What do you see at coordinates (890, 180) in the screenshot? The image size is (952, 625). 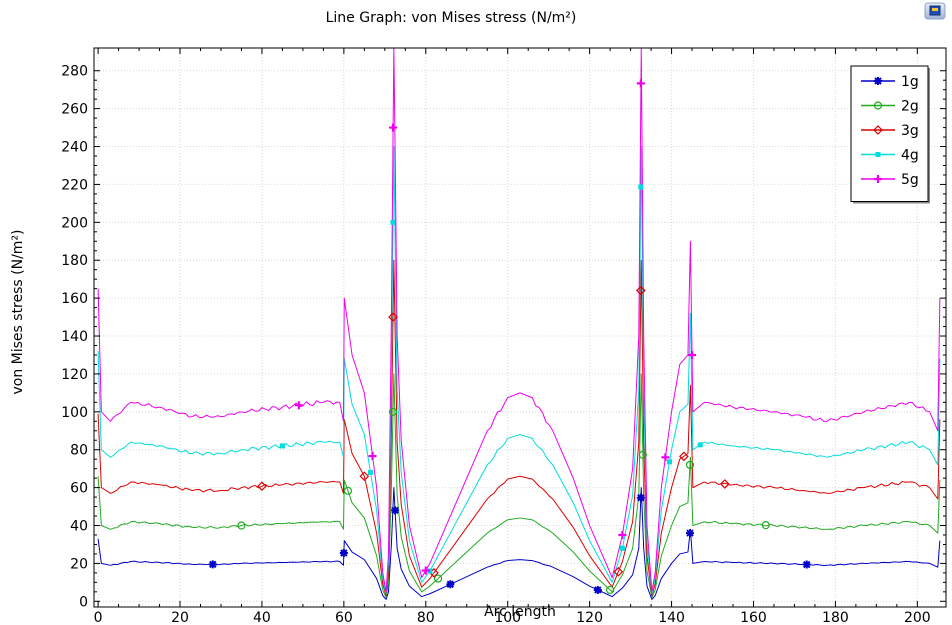 I see `legend-item-5g: 5g` at bounding box center [890, 180].